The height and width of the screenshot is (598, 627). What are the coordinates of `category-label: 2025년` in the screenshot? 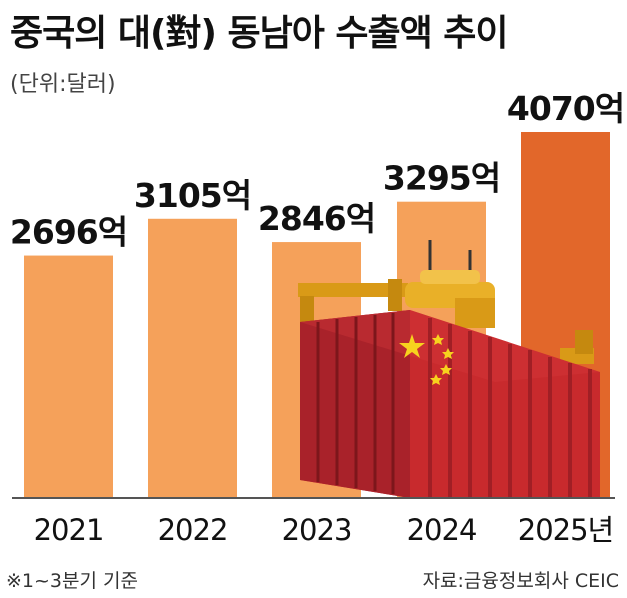 It's located at (565, 530).